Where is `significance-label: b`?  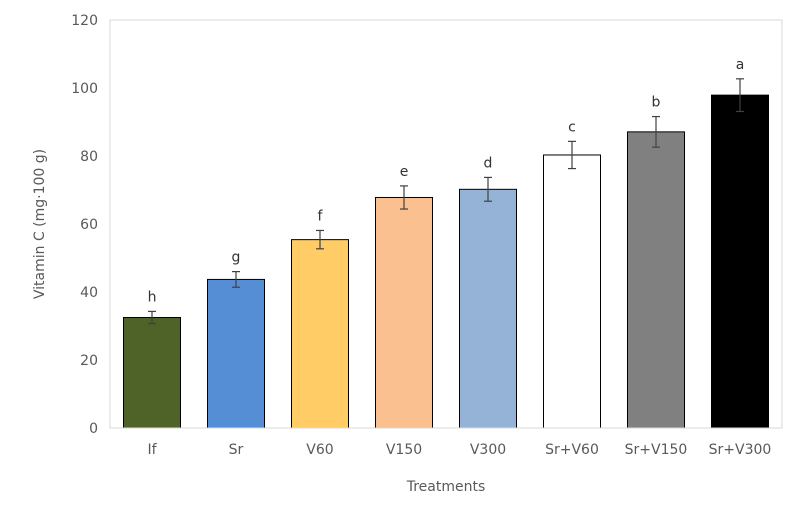
significance-label: b is located at coordinates (656, 103).